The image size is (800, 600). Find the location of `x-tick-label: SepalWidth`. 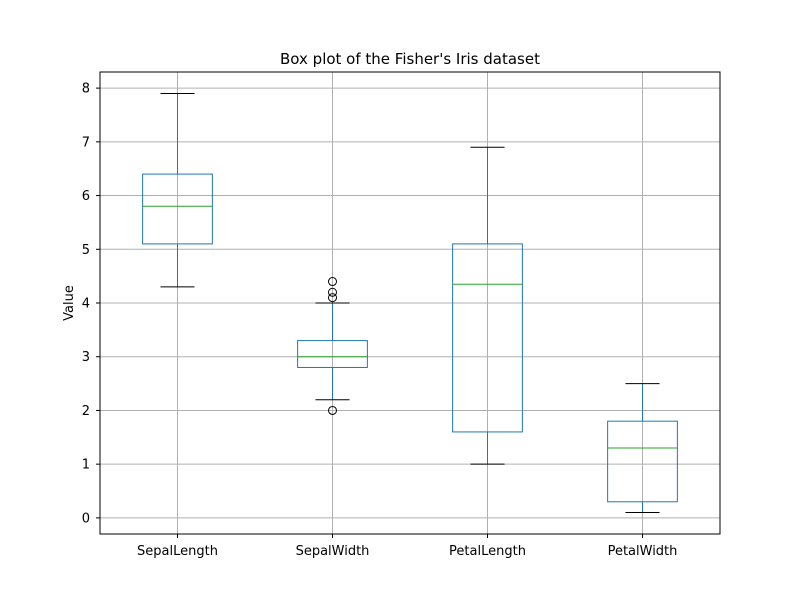

x-tick-label: SepalWidth is located at coordinates (333, 551).